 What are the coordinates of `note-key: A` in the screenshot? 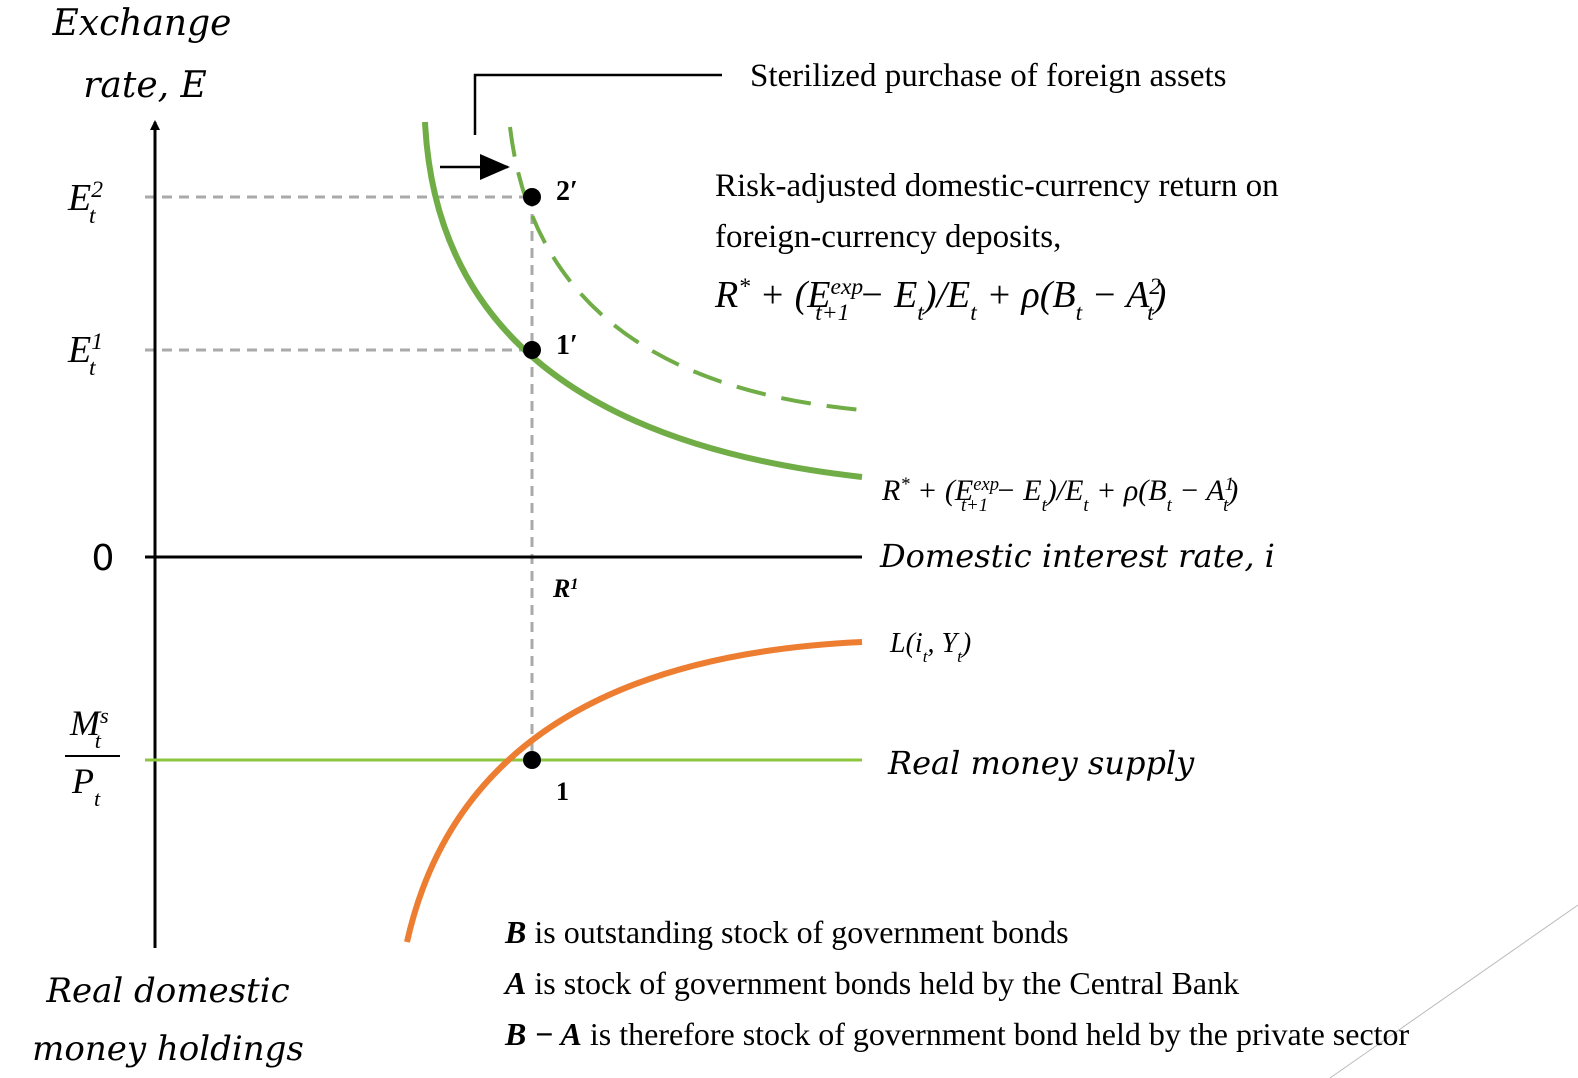 It's located at (514, 983).